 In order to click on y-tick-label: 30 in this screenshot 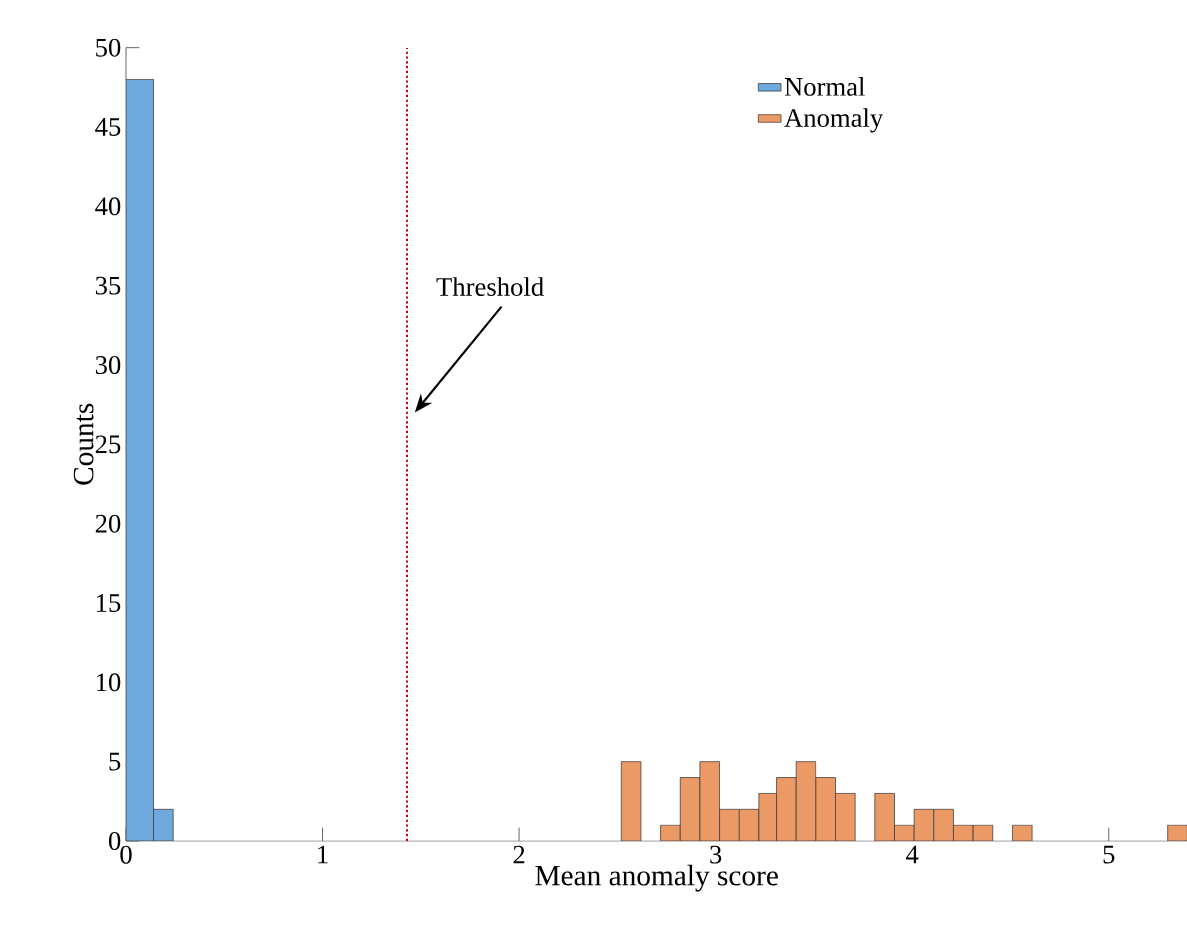, I will do `click(108, 365)`.